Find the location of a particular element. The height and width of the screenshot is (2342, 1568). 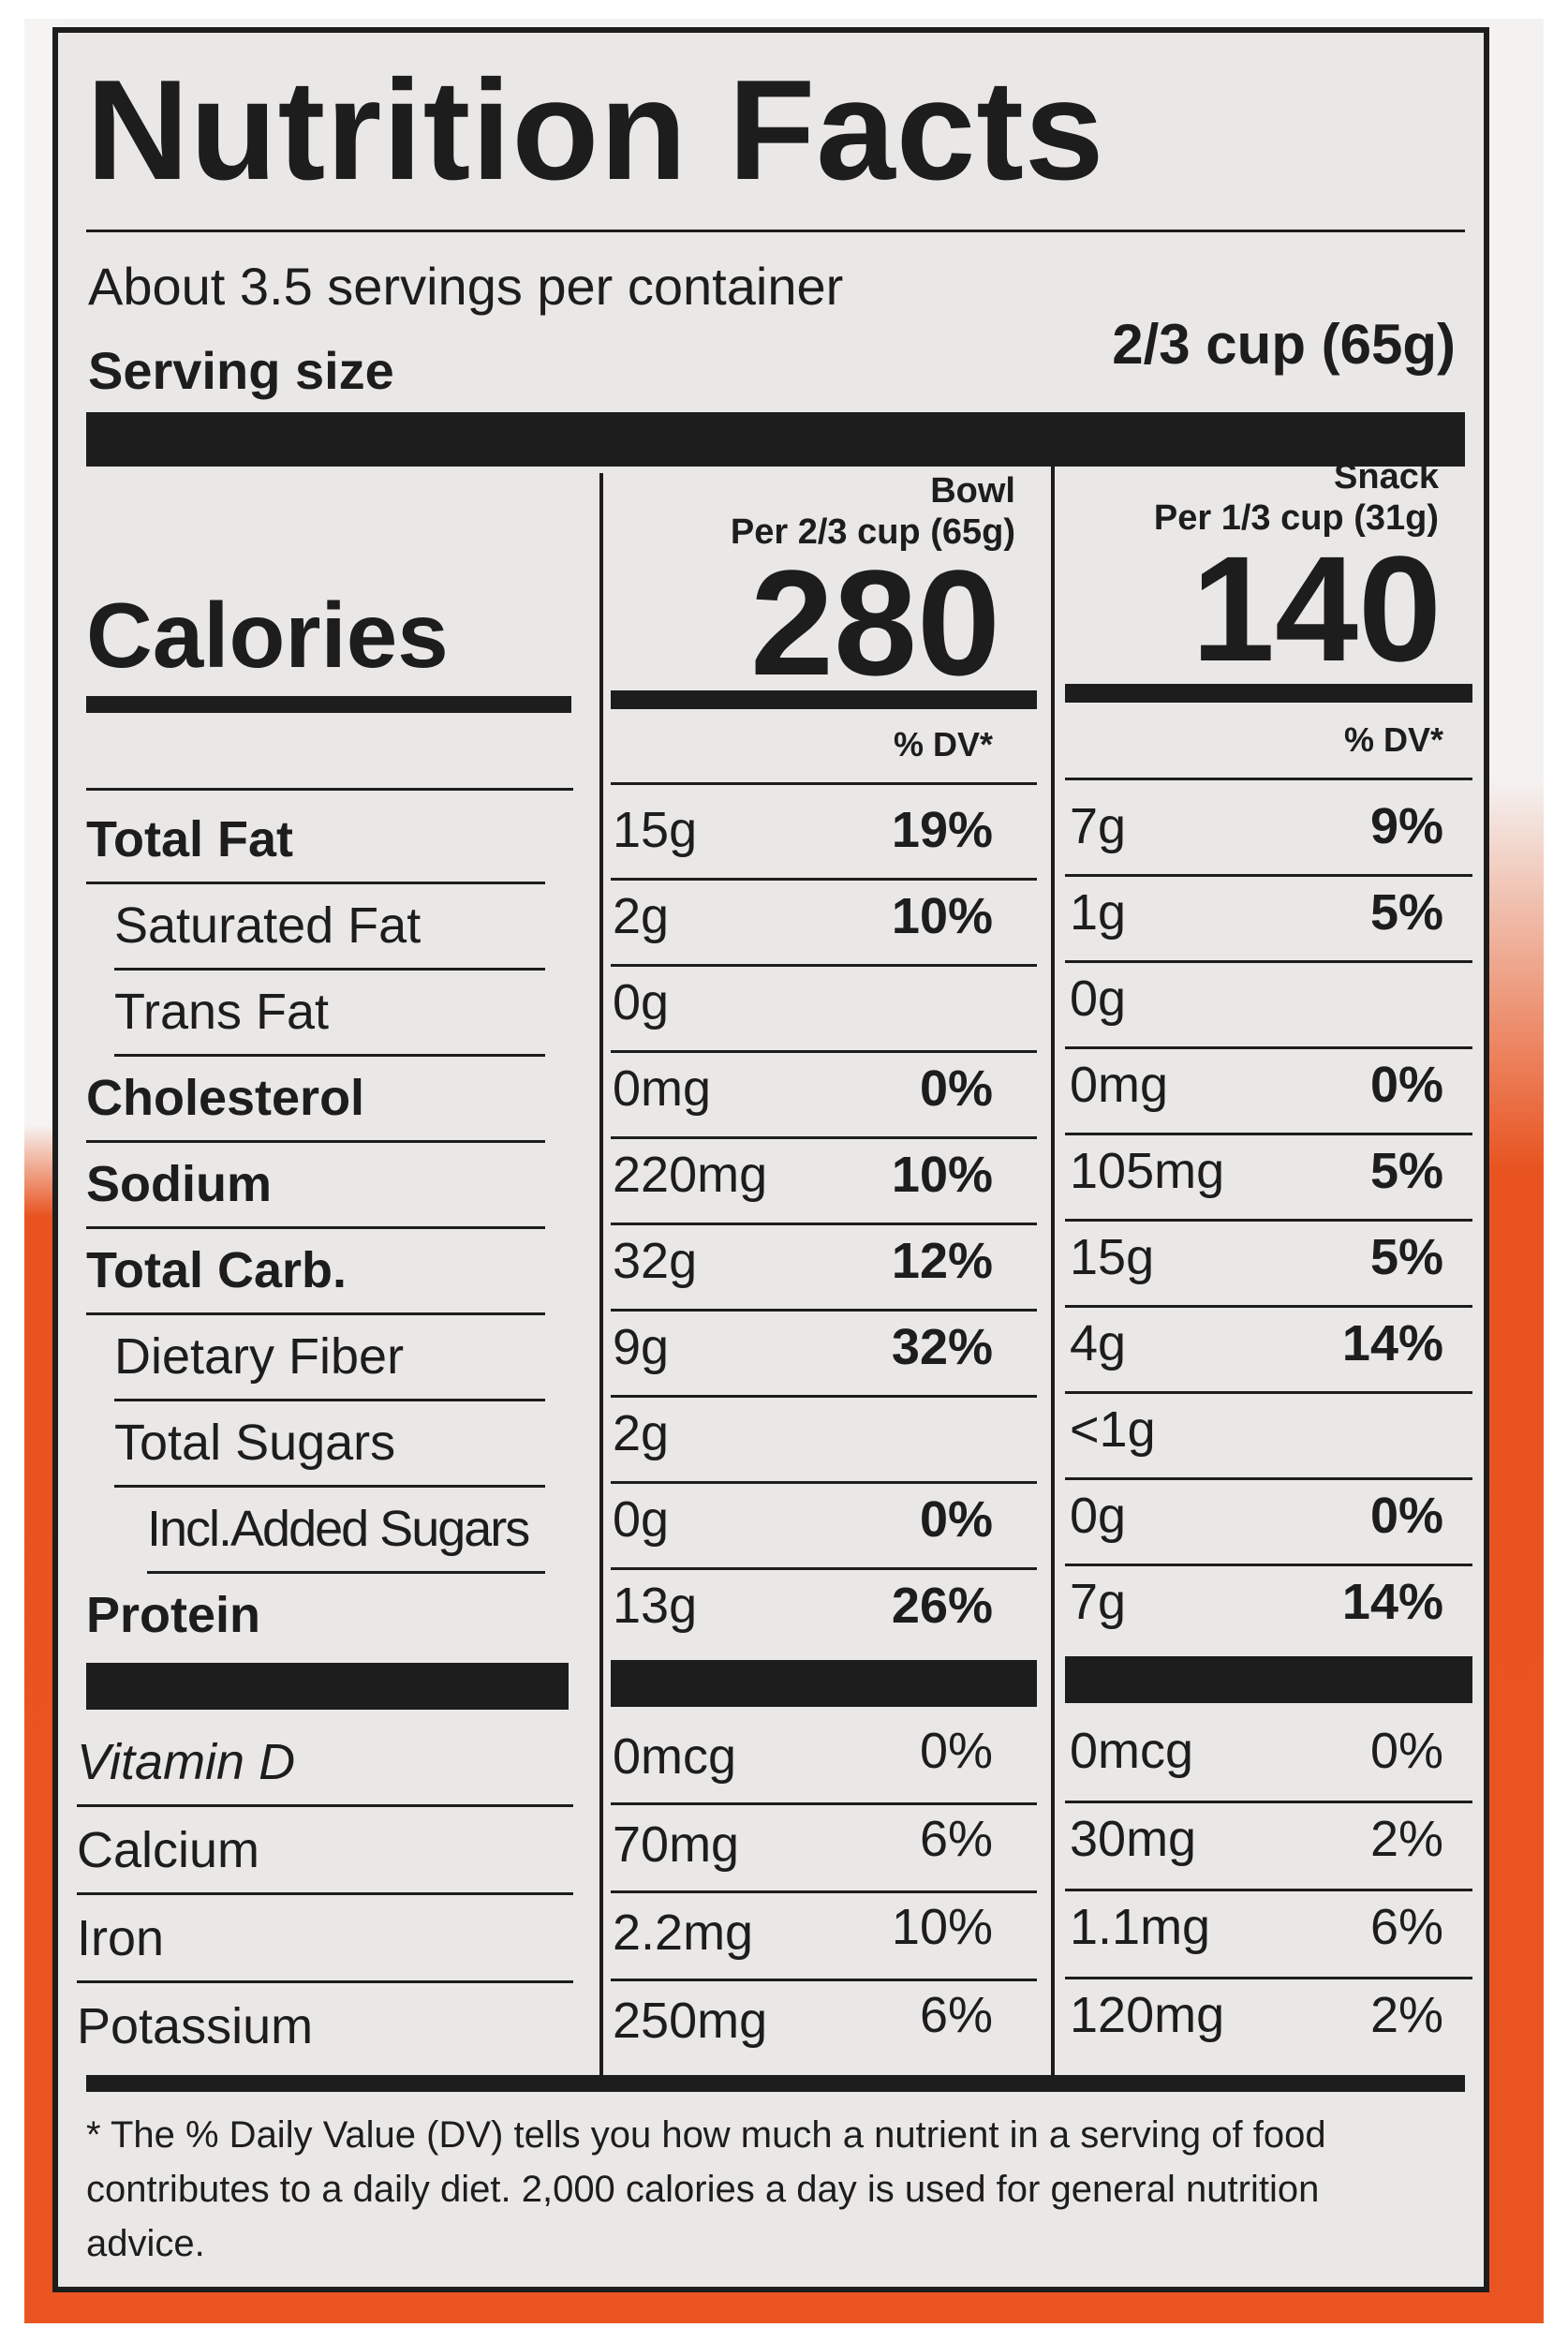

nutrient-label: Protein is located at coordinates (173, 1615).